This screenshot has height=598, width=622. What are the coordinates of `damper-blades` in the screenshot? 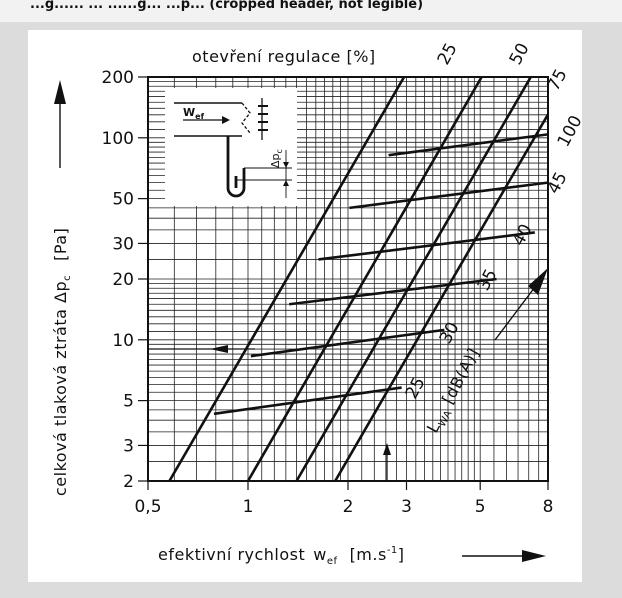 It's located at (246, 118).